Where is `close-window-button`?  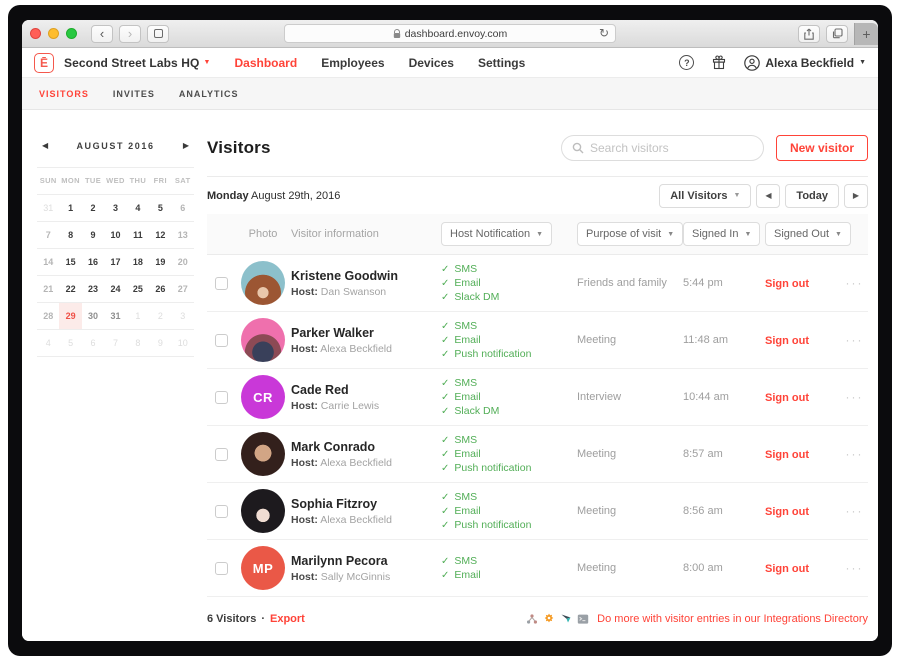 close-window-button is located at coordinates (35, 33).